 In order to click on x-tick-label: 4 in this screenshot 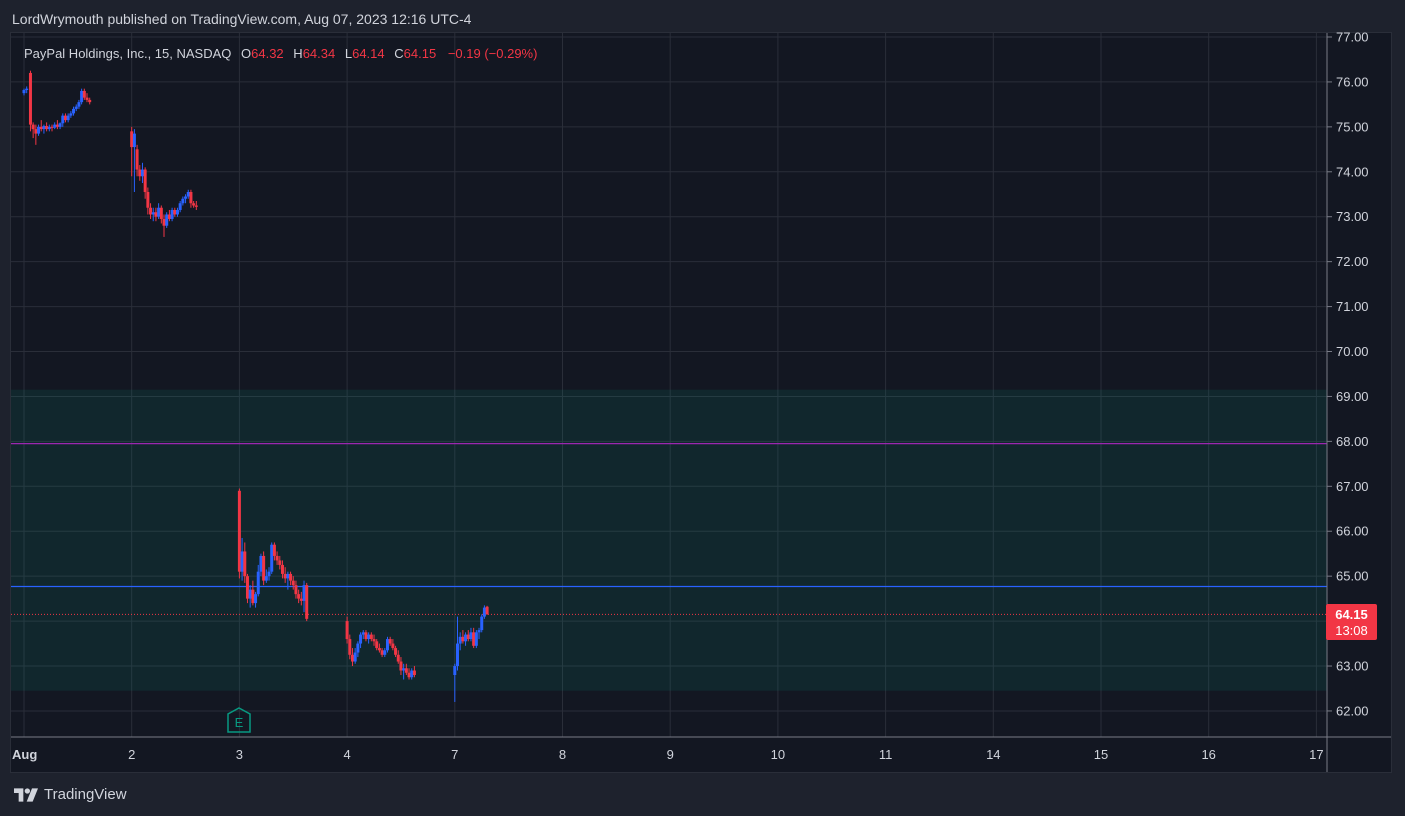, I will do `click(346, 754)`.